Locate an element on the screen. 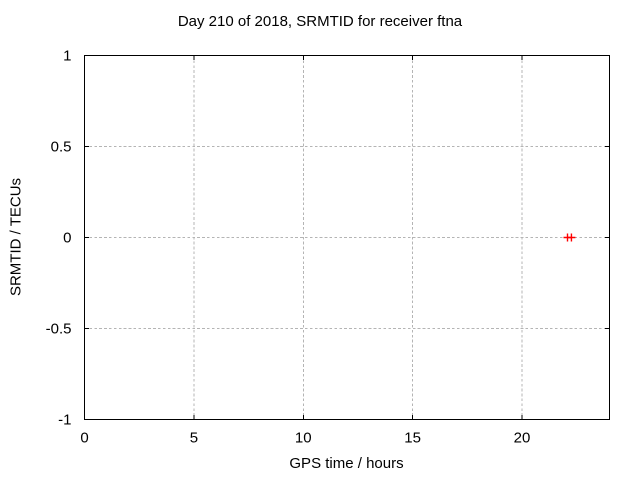 The height and width of the screenshot is (480, 640). x-axis-label: GPS time / hours is located at coordinates (346, 463).